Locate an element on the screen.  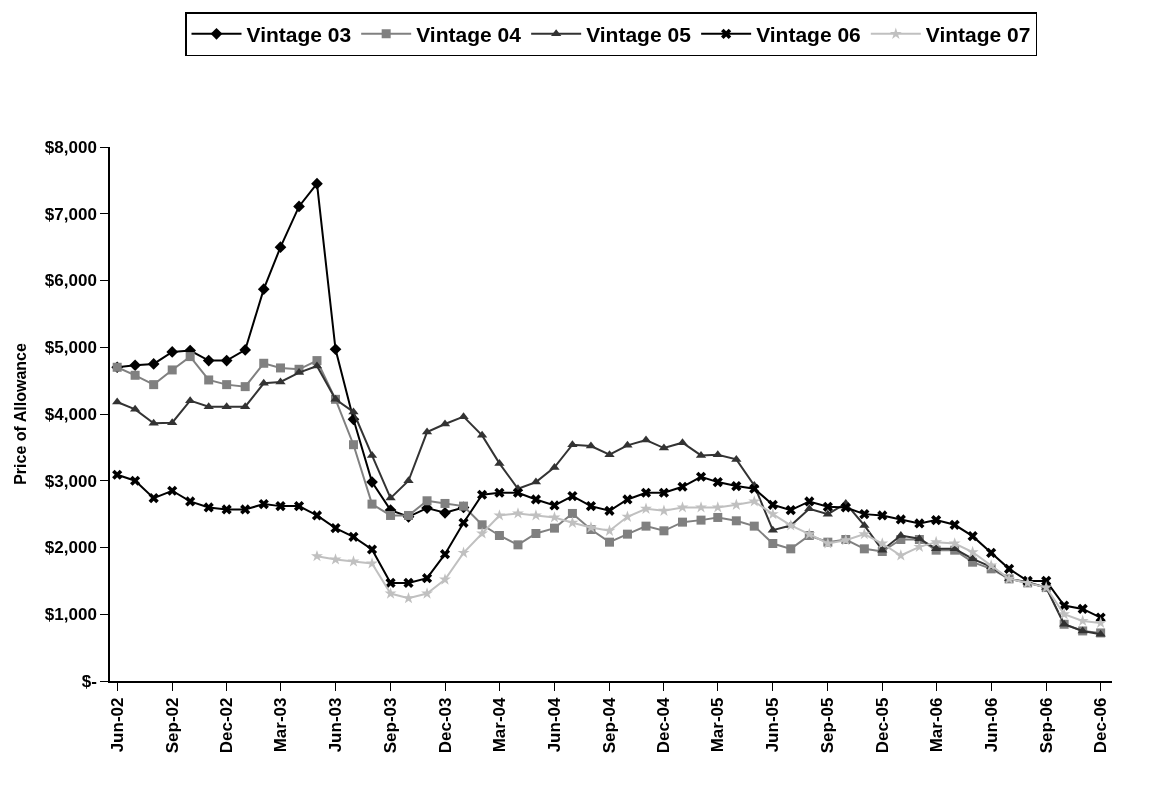
legend-label: Vintage 04 is located at coordinates (469, 35).